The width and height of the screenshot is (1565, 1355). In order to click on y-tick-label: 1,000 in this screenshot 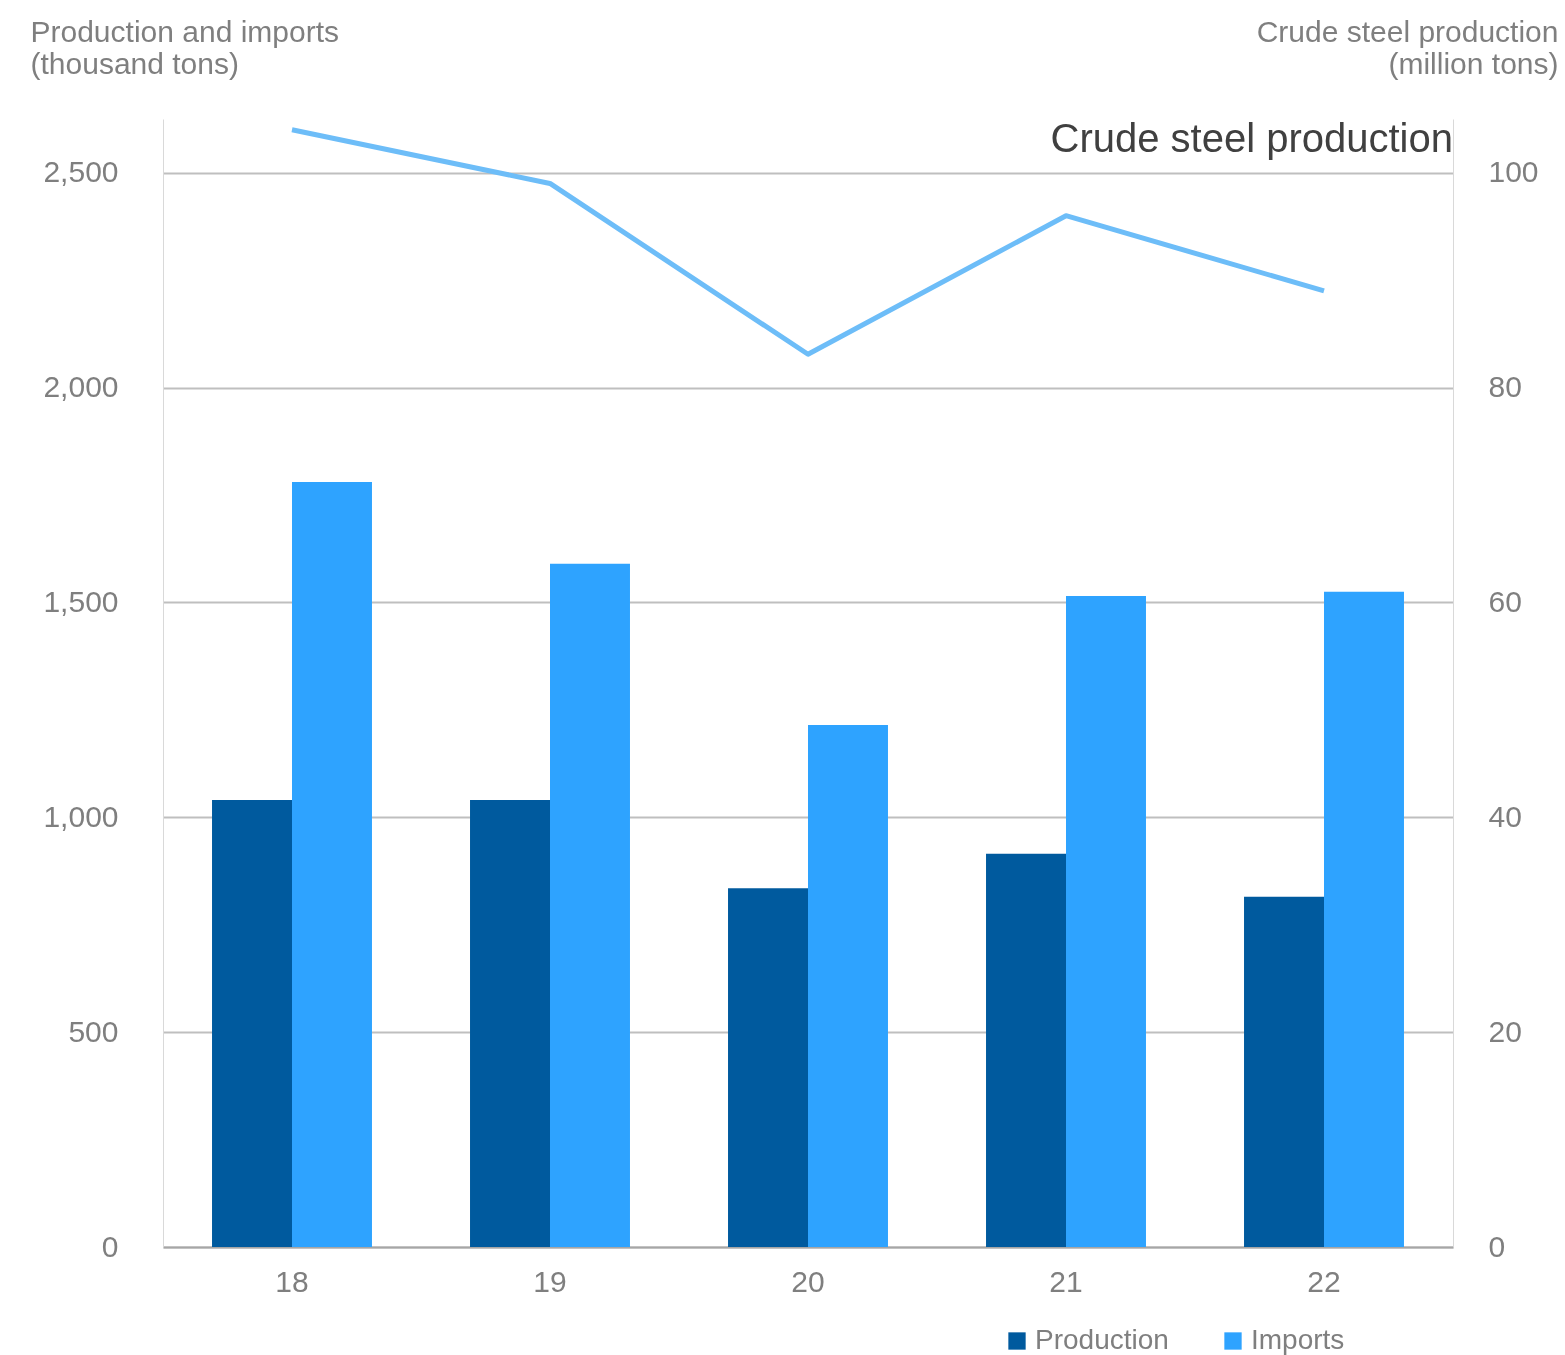, I will do `click(81, 816)`.